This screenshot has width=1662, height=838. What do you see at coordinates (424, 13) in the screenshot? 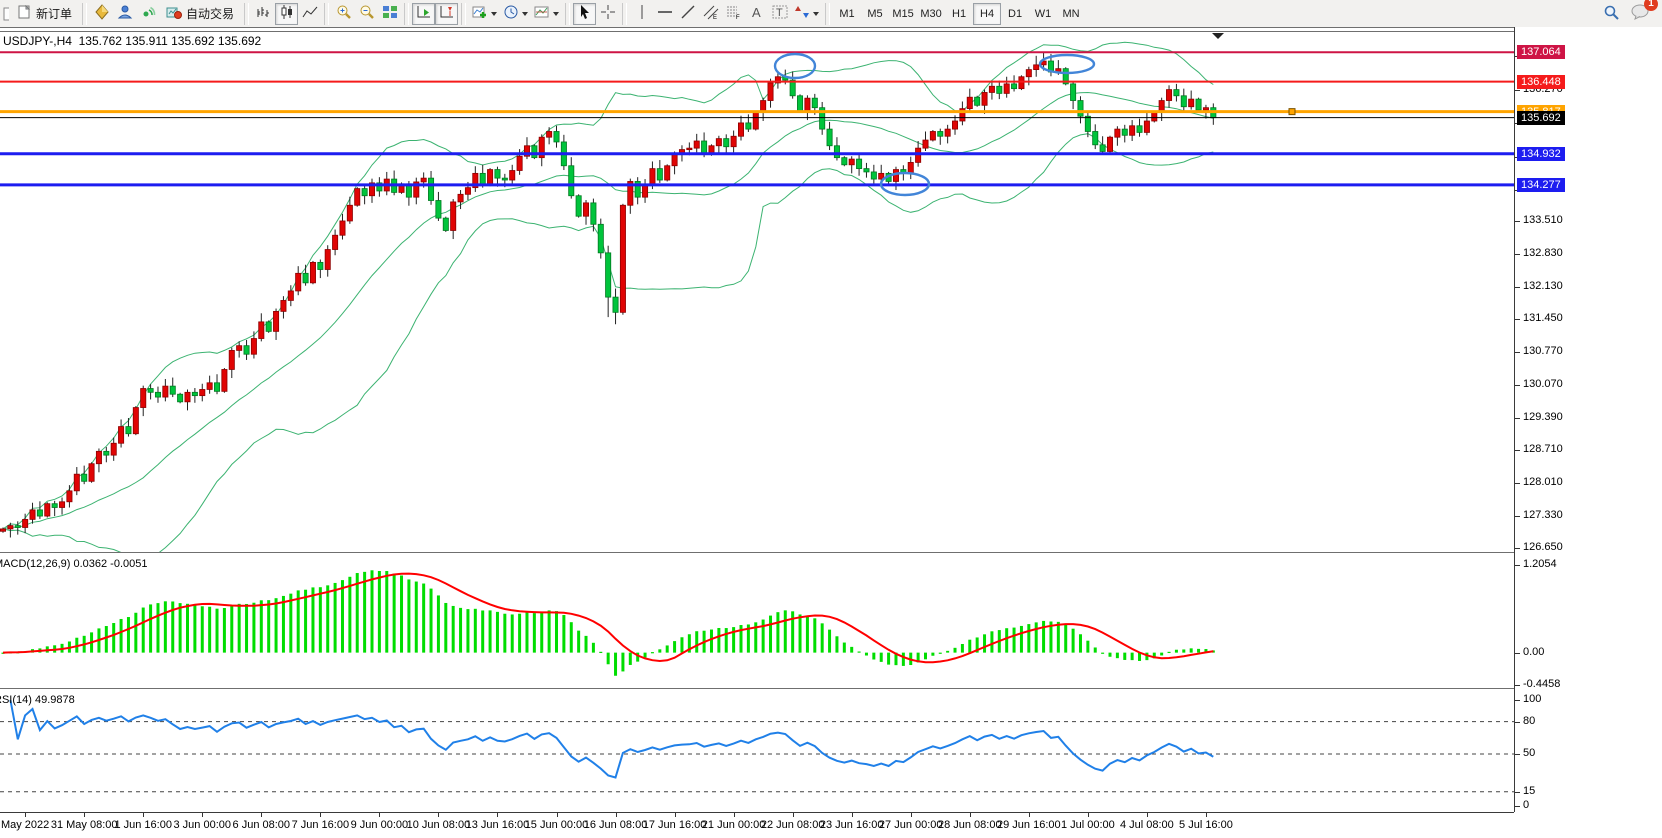
I see `auto-scroll-button` at bounding box center [424, 13].